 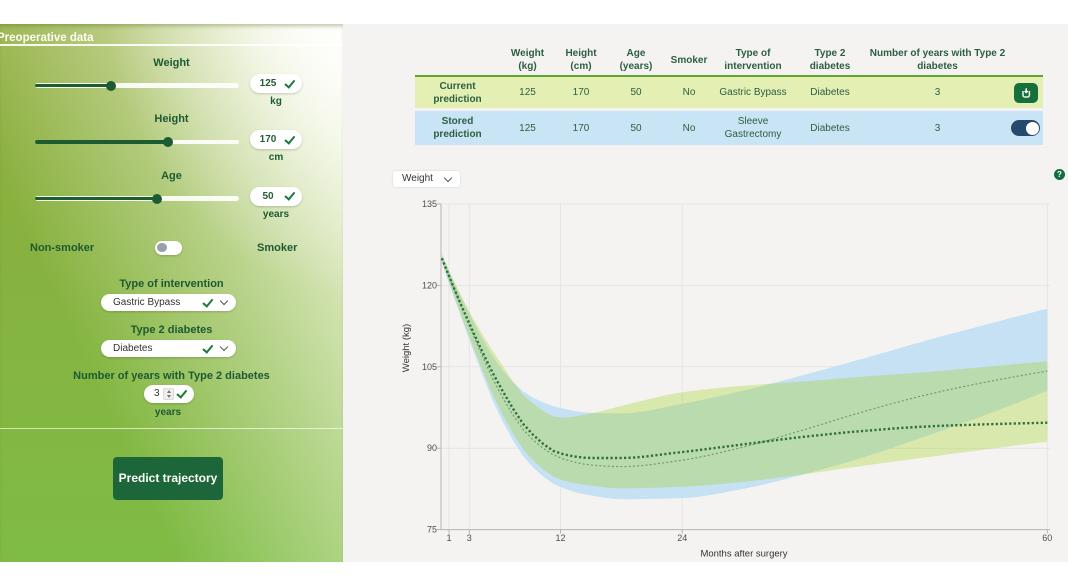 I want to click on svg-text: 120, so click(x=429, y=285).